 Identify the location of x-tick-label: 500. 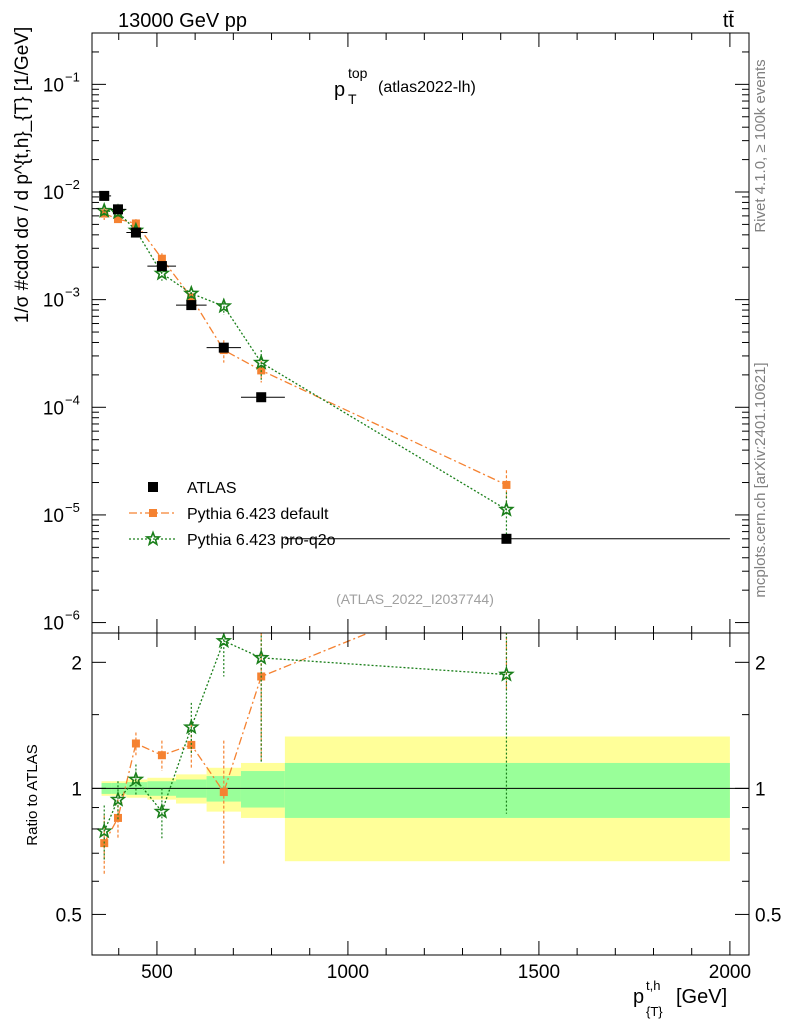
(157, 972).